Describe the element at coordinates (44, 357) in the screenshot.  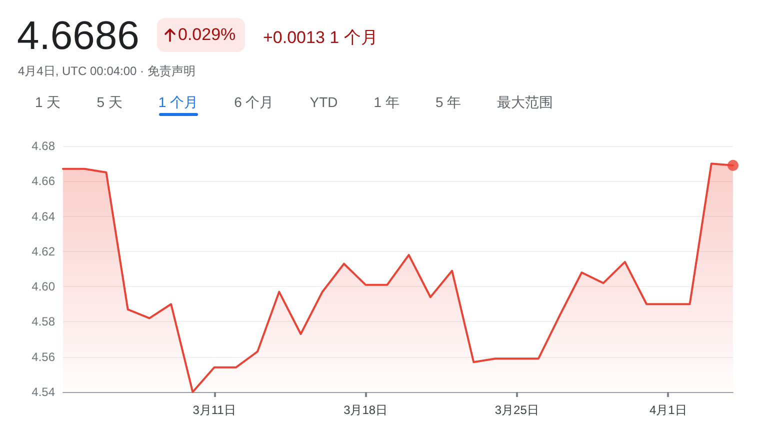
I see `y-tick-label: 4.56` at that location.